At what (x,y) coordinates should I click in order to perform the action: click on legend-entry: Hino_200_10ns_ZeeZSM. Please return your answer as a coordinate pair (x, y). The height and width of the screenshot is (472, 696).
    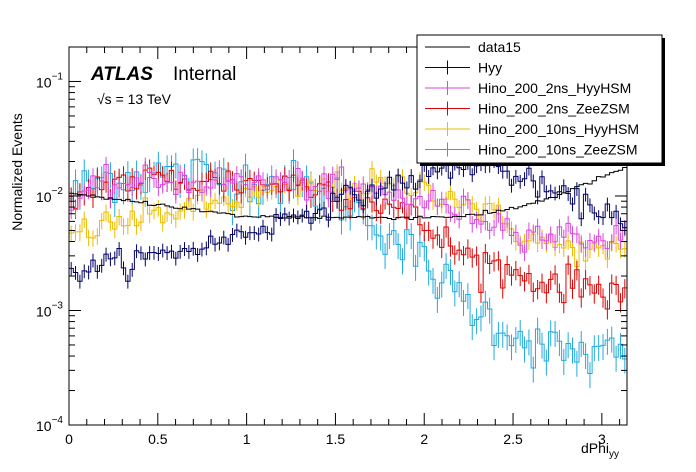
    Looking at the image, I should click on (531, 150).